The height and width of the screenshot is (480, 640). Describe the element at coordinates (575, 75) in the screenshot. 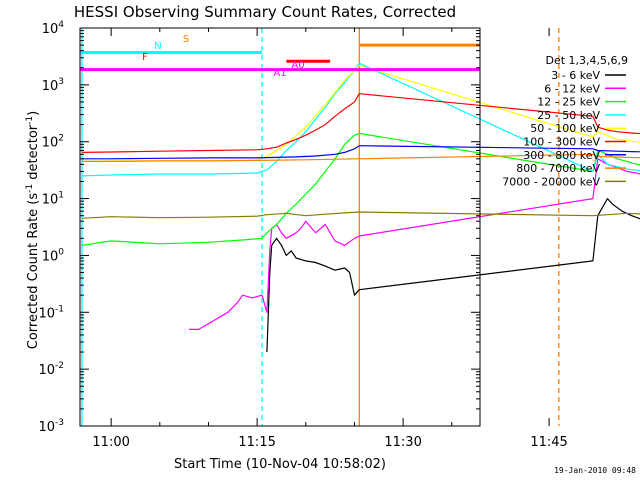

I see `legend-label: 3 - 6 keV` at that location.